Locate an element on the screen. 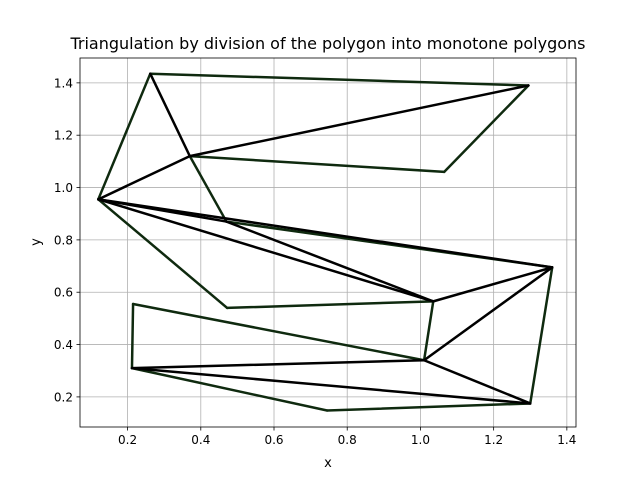 The width and height of the screenshot is (640, 480). y-tick-label: 1.4 is located at coordinates (63, 83).